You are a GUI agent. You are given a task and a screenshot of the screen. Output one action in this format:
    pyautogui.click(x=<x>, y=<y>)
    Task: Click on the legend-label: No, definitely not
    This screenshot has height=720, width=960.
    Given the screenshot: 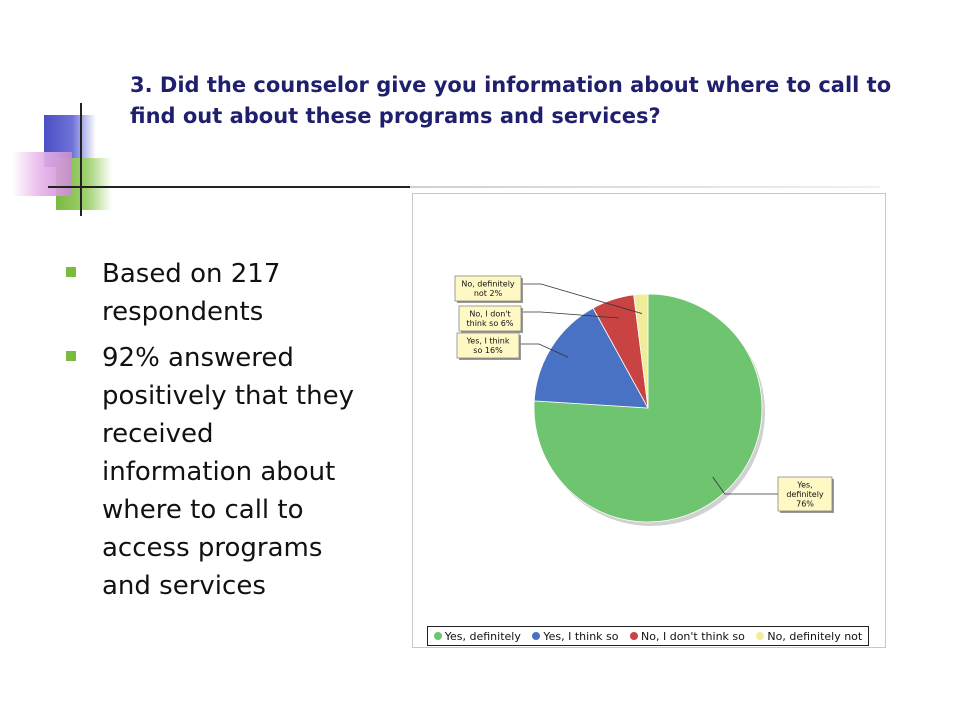 What is the action you would take?
    pyautogui.click(x=815, y=636)
    